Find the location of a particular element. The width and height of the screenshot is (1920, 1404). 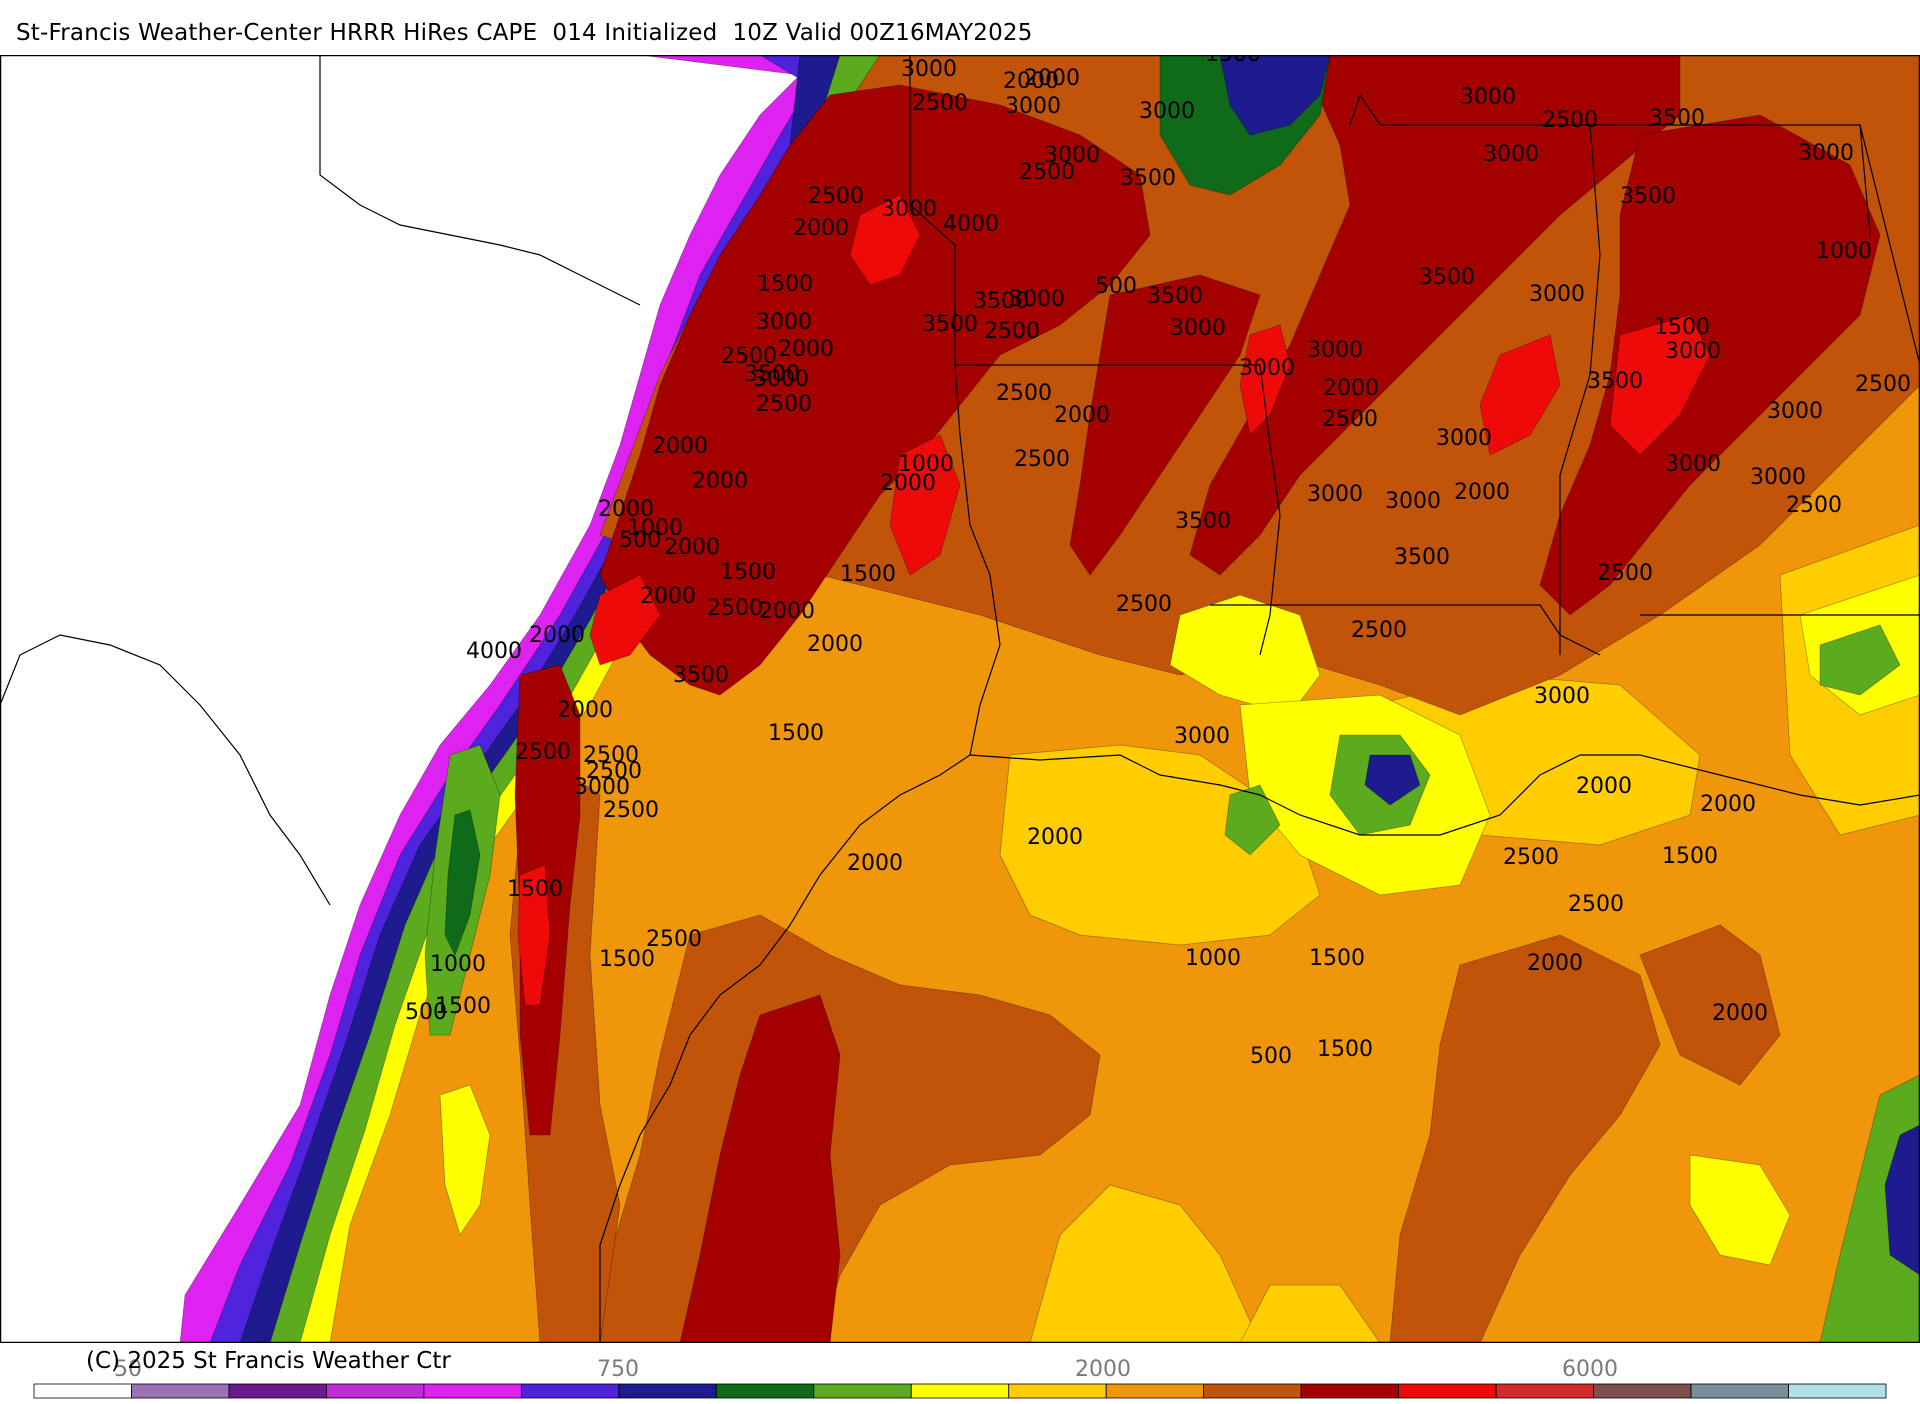

colorbar-ticks: 50 750 2000 6000 is located at coordinates (866, 1369).